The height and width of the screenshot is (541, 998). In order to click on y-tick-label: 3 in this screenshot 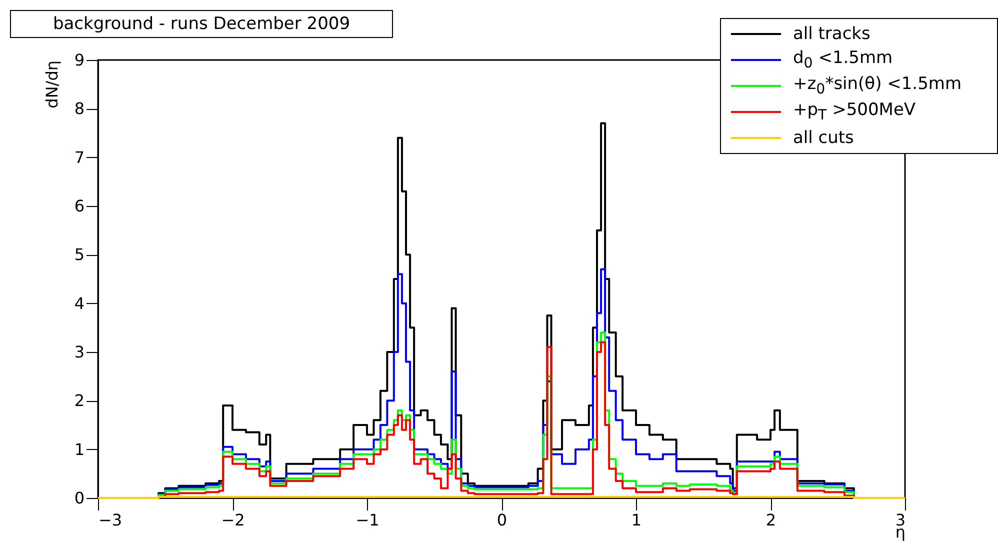, I will do `click(79, 352)`.